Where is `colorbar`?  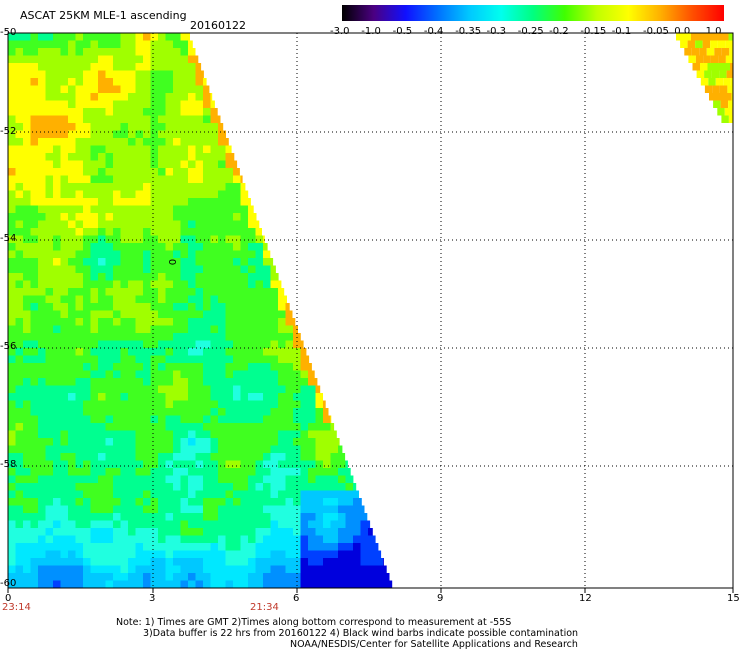 colorbar is located at coordinates (533, 13).